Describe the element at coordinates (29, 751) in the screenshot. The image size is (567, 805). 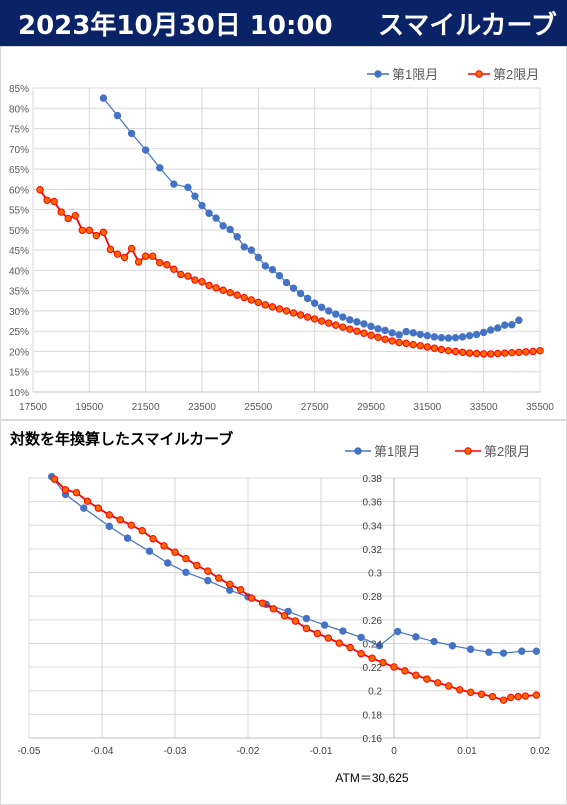
I see `x-tick-label: -0.05` at that location.